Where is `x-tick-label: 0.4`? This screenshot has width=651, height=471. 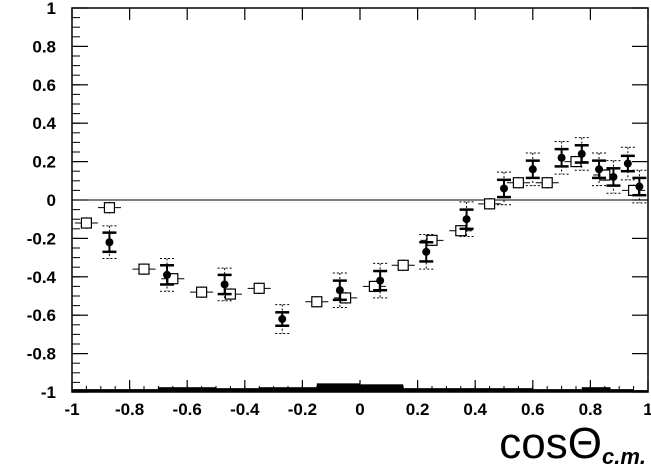 x-tick-label: 0.4 is located at coordinates (475, 409).